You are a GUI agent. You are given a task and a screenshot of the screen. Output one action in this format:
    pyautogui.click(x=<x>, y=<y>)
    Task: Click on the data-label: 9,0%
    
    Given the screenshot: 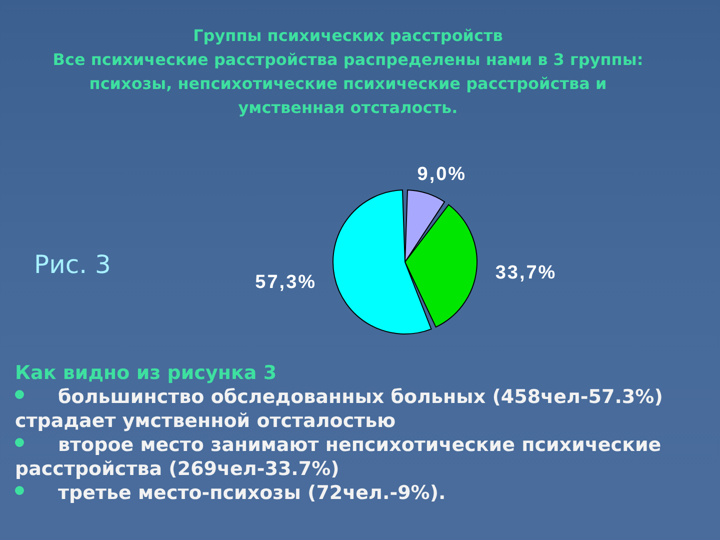 What is the action you would take?
    pyautogui.click(x=442, y=174)
    